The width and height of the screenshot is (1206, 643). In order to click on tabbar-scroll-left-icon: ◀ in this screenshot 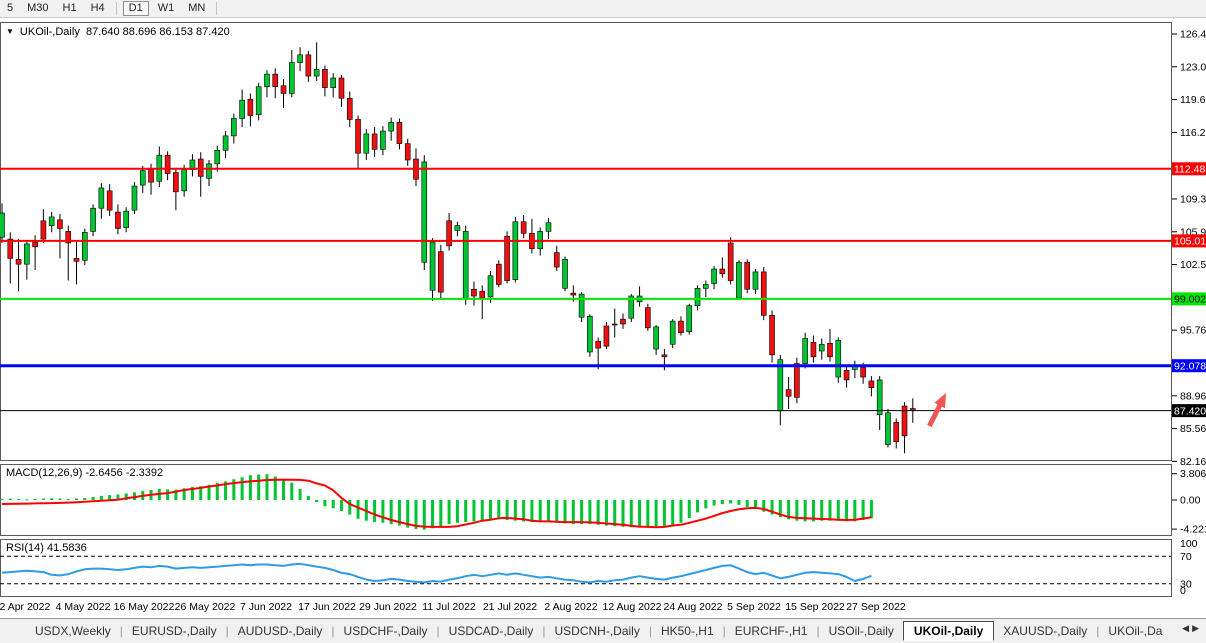, I will do `click(1187, 628)`.